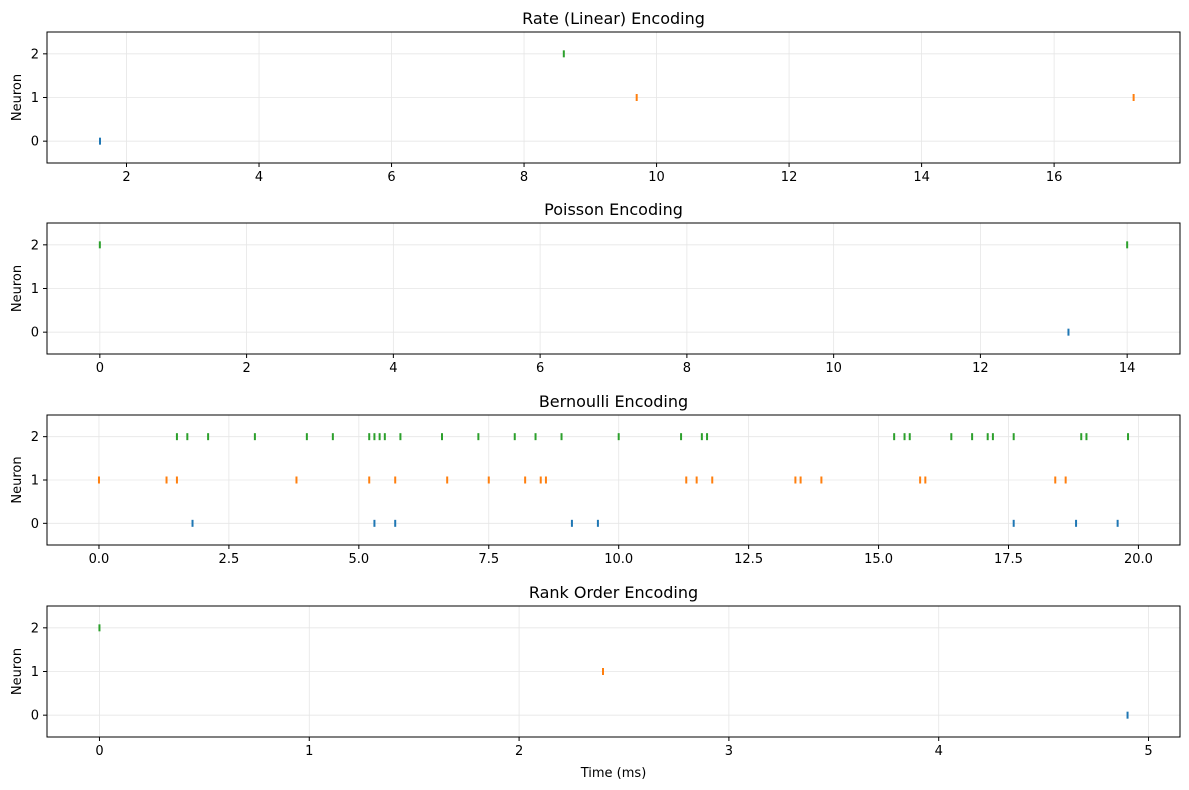 The width and height of the screenshot is (1189, 790). What do you see at coordinates (229, 559) in the screenshot?
I see `x-tick-label: 2.5` at bounding box center [229, 559].